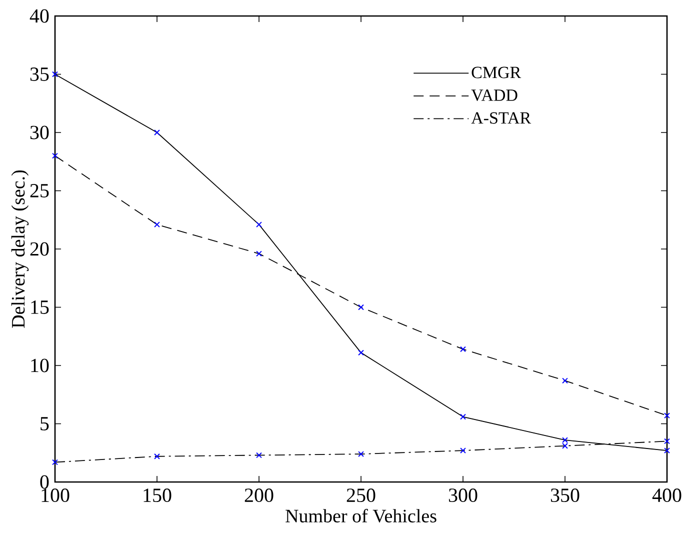 This screenshot has height=544, width=687. I want to click on x-tick-label: 150, so click(158, 495).